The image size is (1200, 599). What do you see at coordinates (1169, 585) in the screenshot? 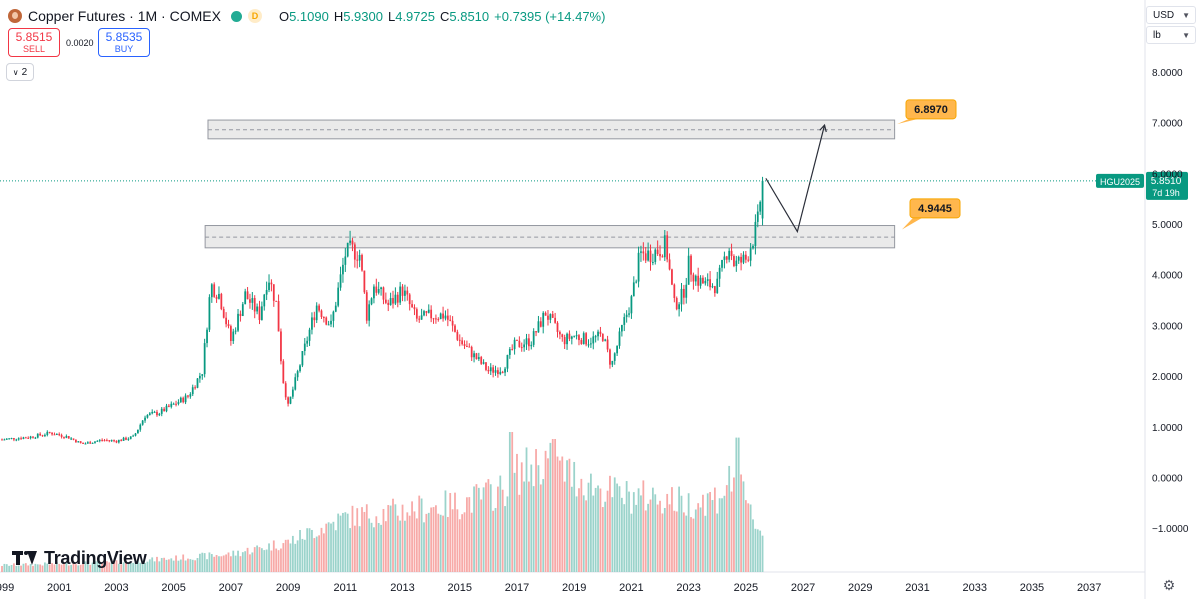
I see `gear-icon: ⚙` at bounding box center [1169, 585].